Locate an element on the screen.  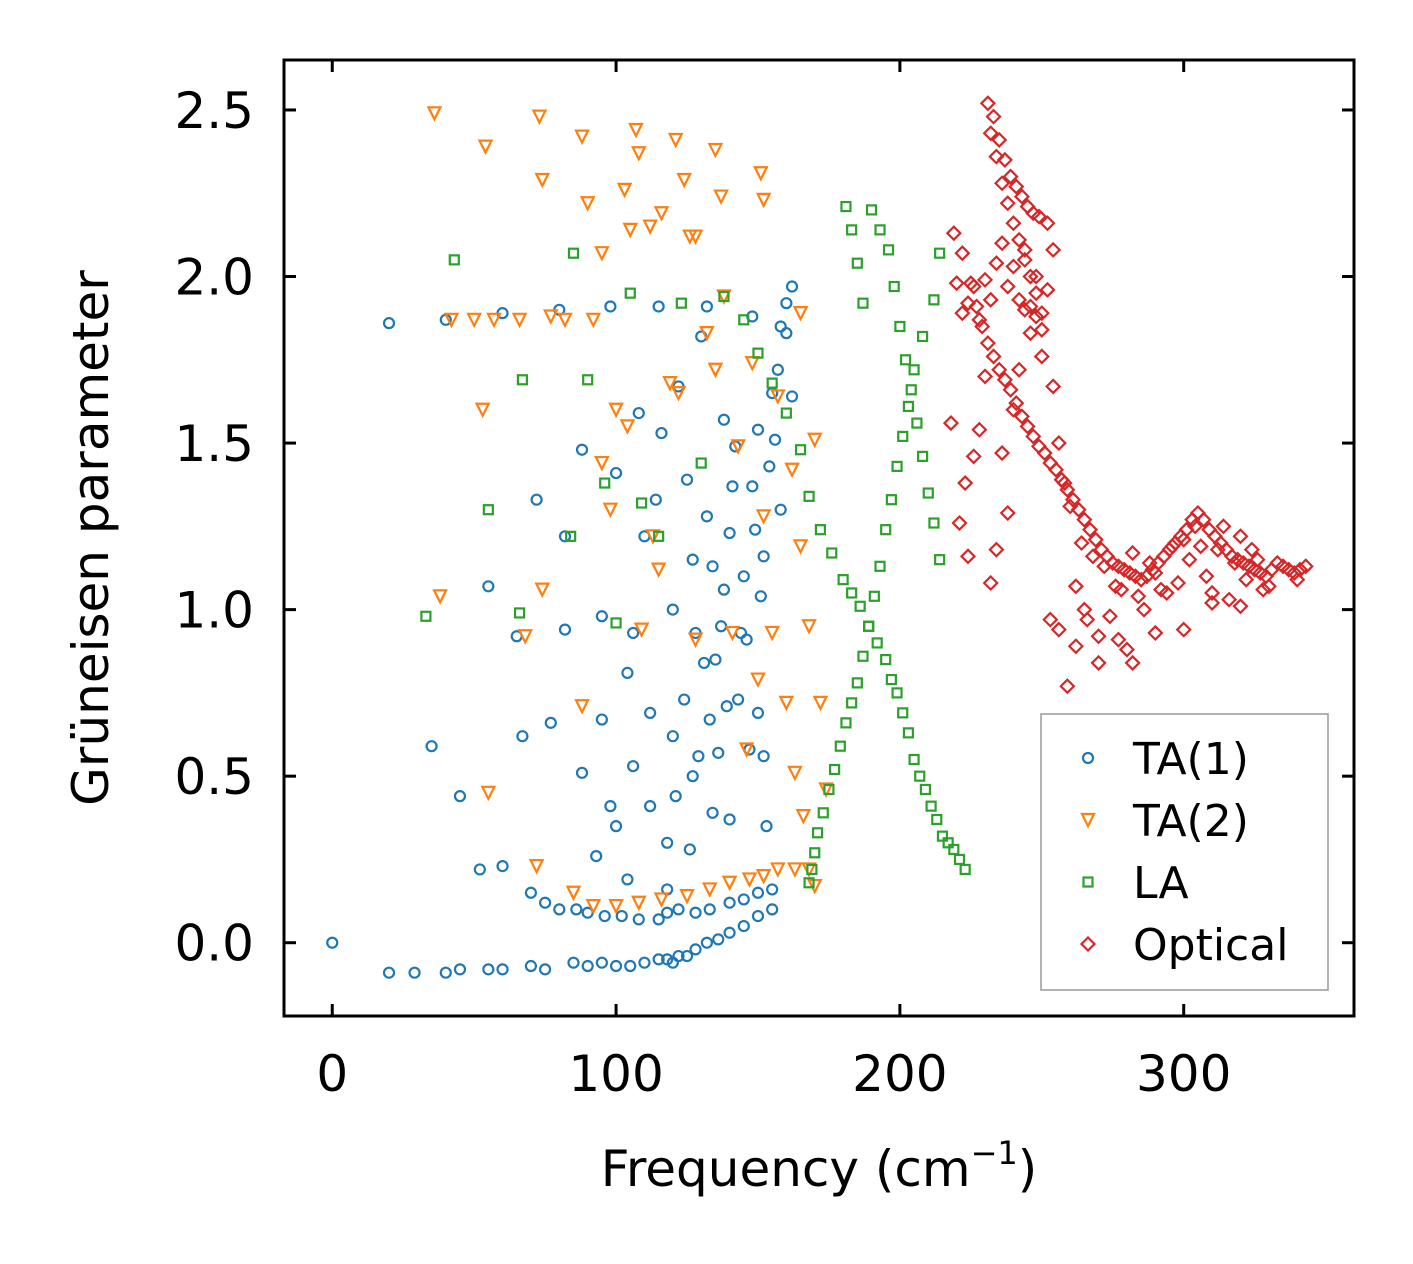
legend: TA(1) TA(2) LA Optical is located at coordinates (1184, 852).